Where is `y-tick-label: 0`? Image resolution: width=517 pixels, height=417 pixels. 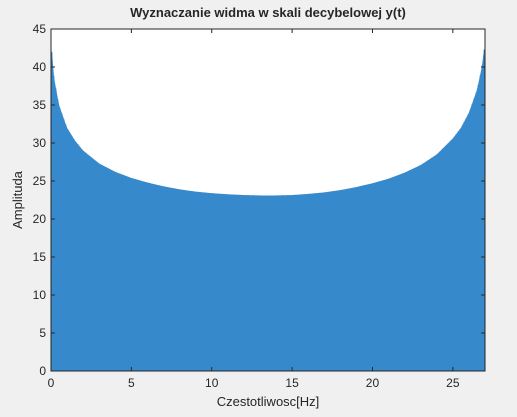 y-tick-label: 0 is located at coordinates (42, 371).